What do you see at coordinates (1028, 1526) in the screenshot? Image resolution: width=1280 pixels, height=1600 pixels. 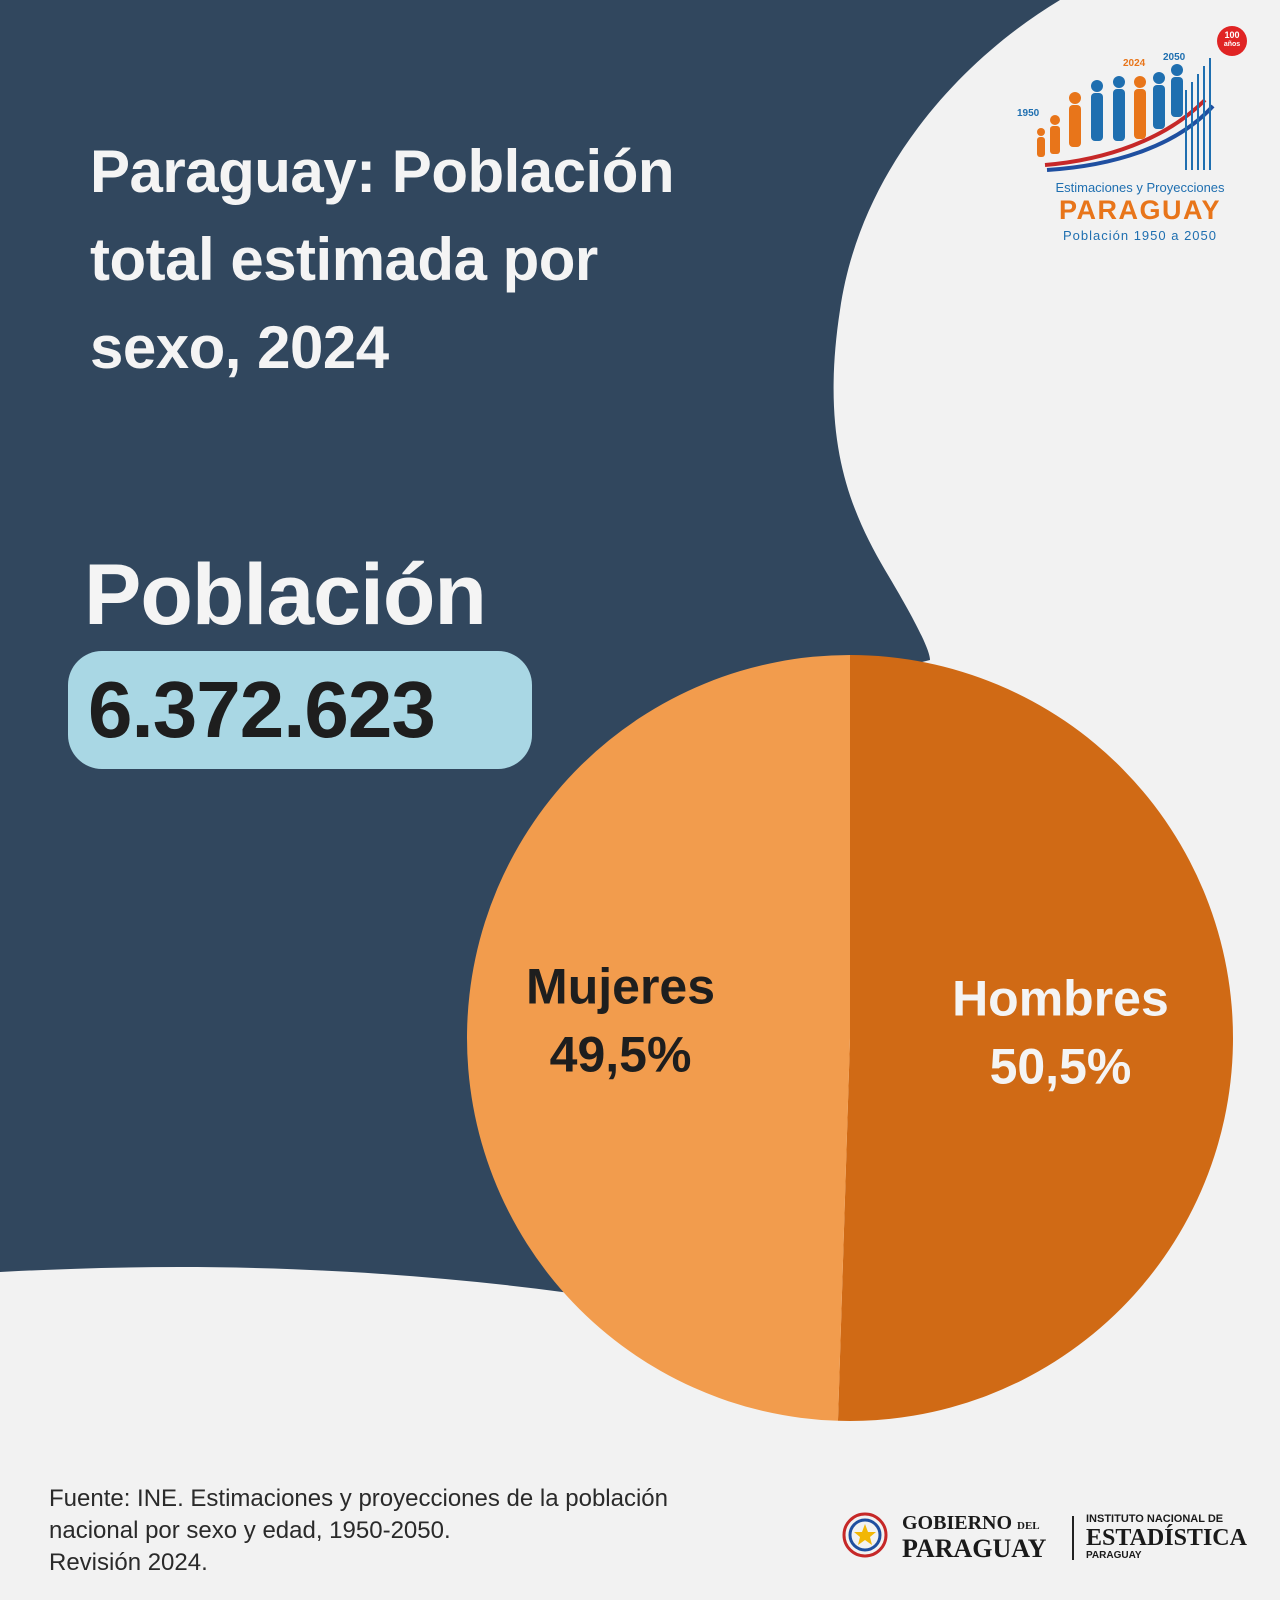 I see `del-text: DEL` at bounding box center [1028, 1526].